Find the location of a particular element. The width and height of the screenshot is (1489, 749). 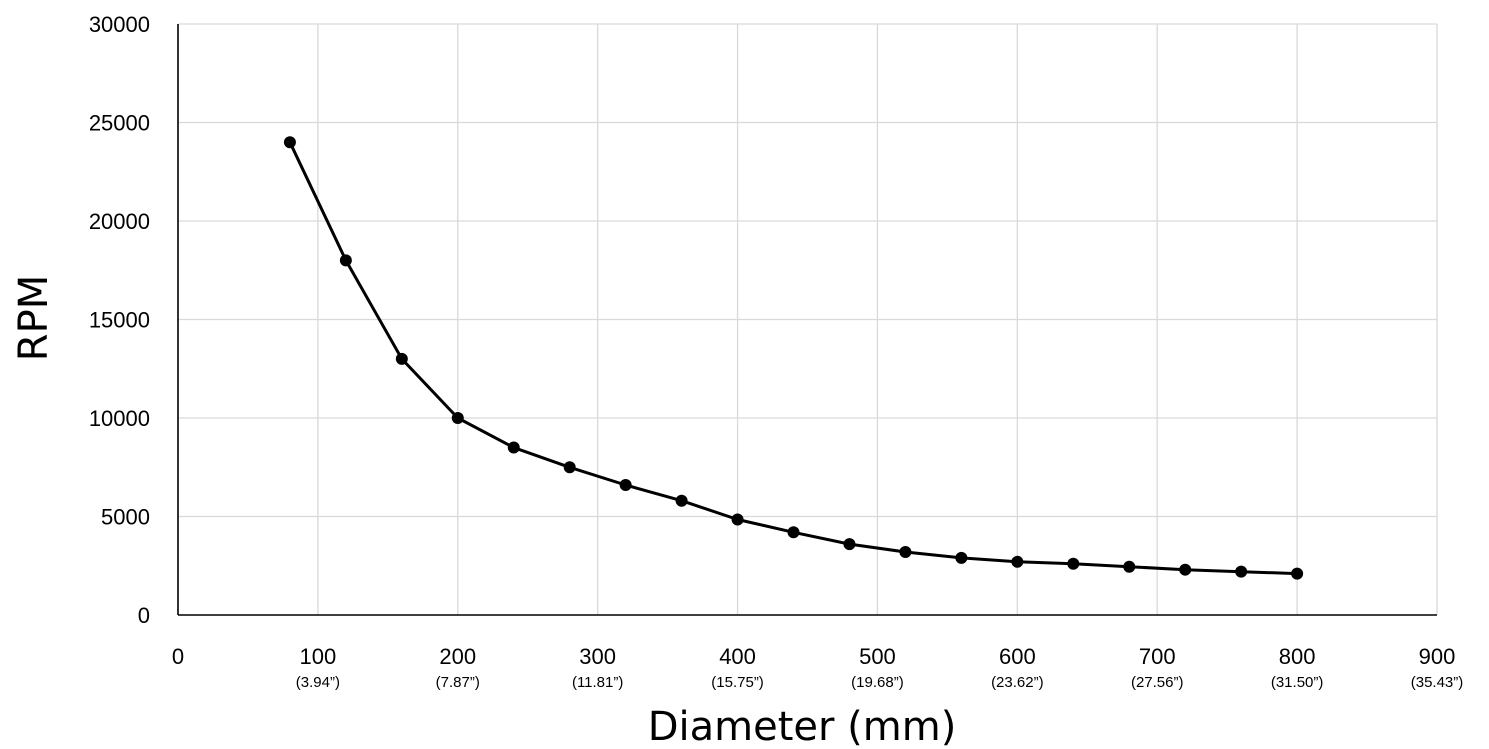

x-tick-sublabel: (11.81”) is located at coordinates (597, 682).